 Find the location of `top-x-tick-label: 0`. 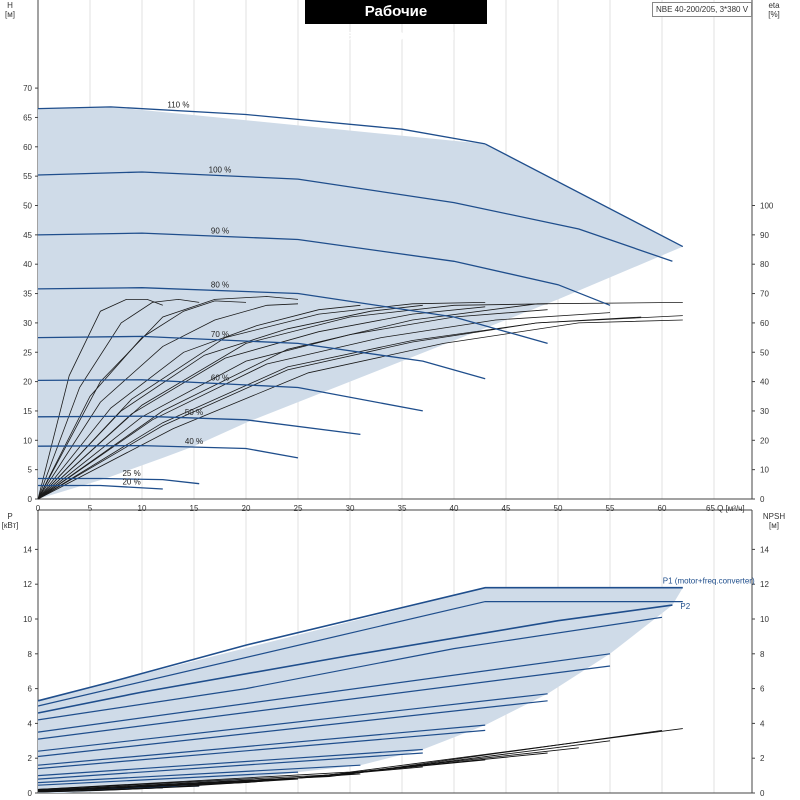

top-x-tick-label: 0 is located at coordinates (38, 508).